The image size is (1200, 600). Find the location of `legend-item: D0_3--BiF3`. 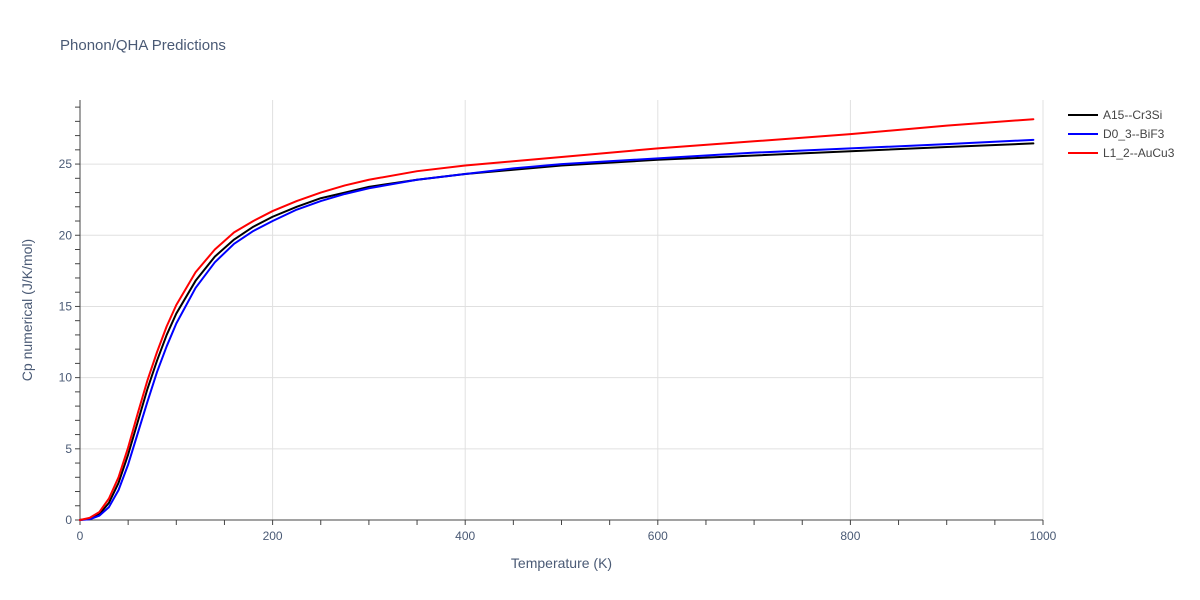

legend-item: D0_3--BiF3 is located at coordinates (1116, 134).